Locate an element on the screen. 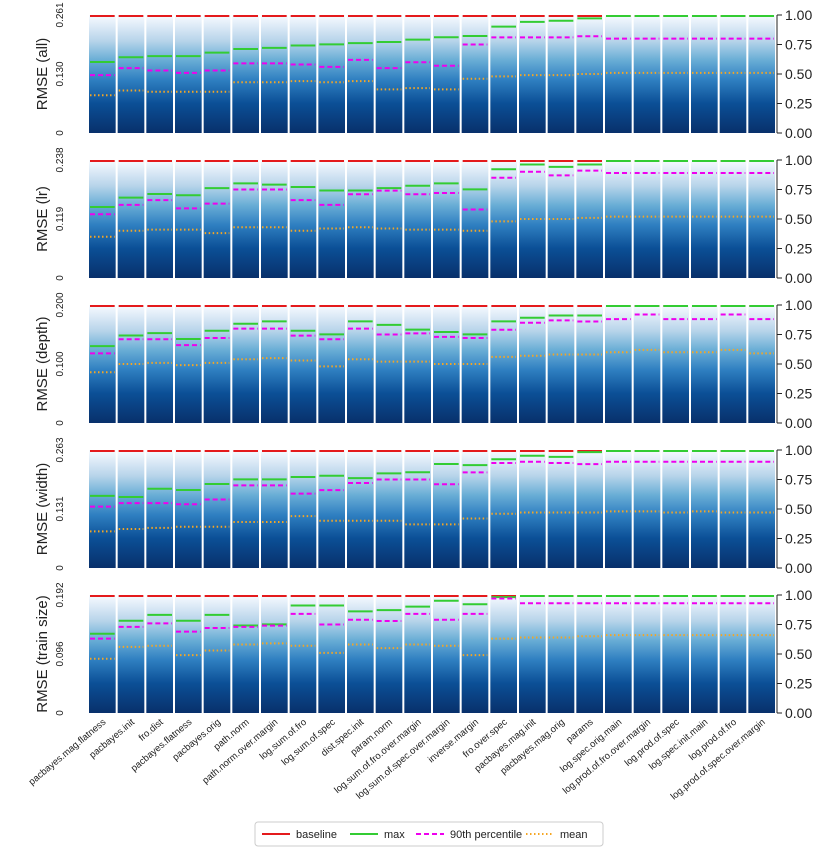 The image size is (830, 855). left-tick-label-2-2: 0.200 is located at coordinates (60, 304).